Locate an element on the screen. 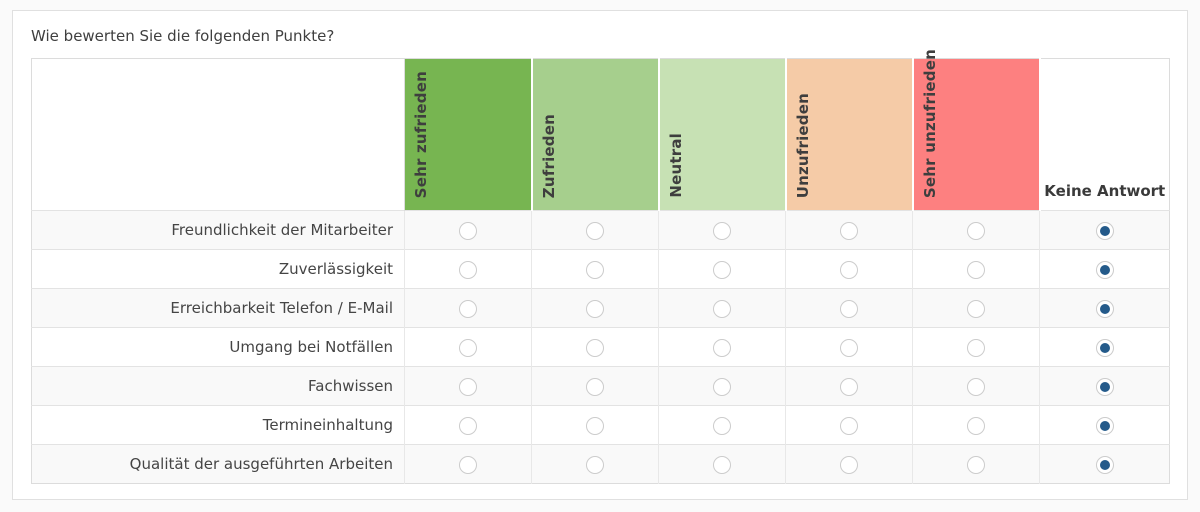 The image size is (1200, 512). table-row: Qualität der ausgeführten Arbeiten is located at coordinates (600, 464).